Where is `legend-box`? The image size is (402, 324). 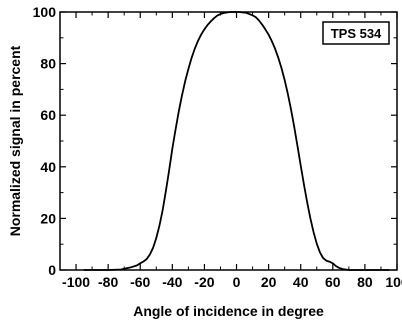
legend-box is located at coordinates (356, 33).